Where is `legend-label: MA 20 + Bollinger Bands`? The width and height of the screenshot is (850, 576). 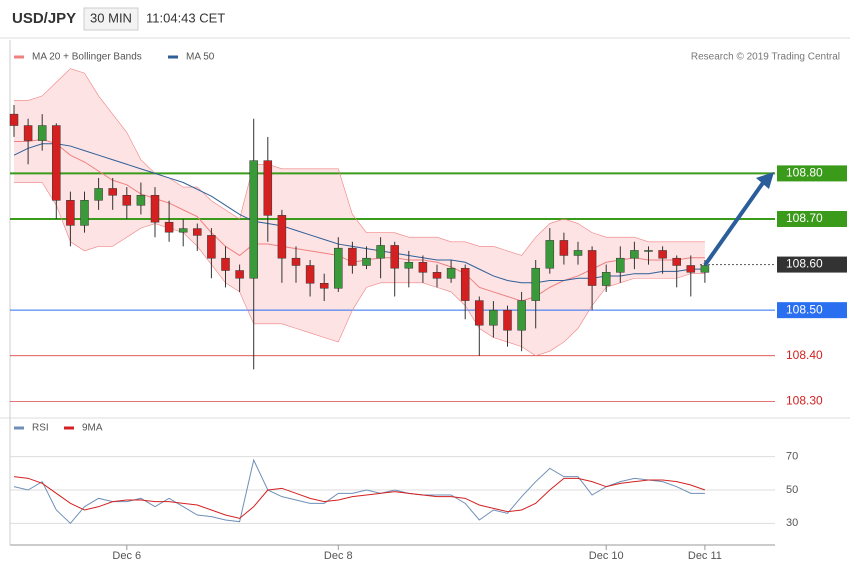 legend-label: MA 20 + Bollinger Bands is located at coordinates (87, 57).